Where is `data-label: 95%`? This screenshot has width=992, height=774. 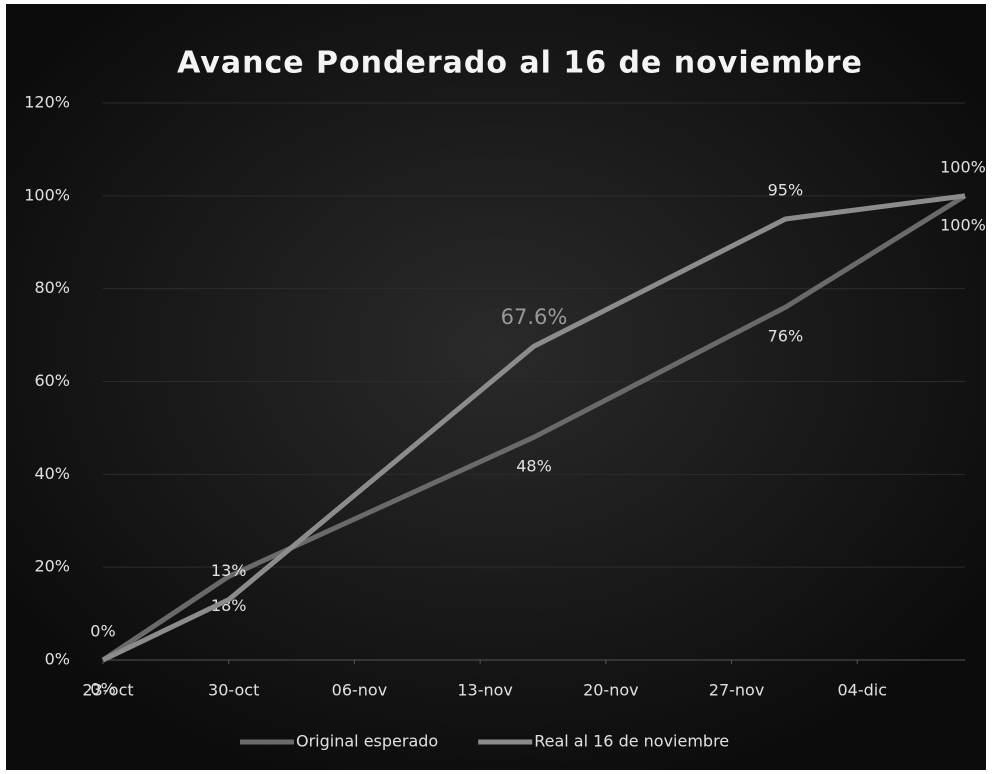 data-label: 95% is located at coordinates (786, 190).